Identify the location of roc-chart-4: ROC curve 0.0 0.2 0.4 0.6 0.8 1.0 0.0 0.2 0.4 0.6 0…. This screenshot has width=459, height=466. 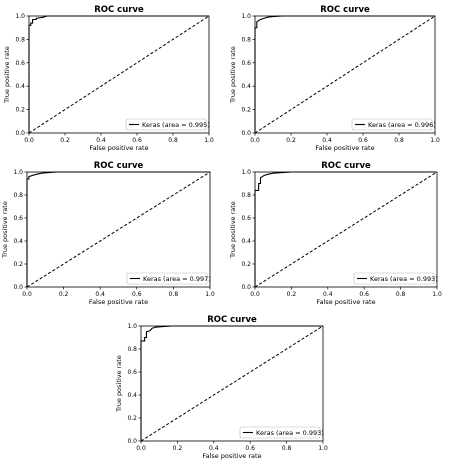
(335, 233).